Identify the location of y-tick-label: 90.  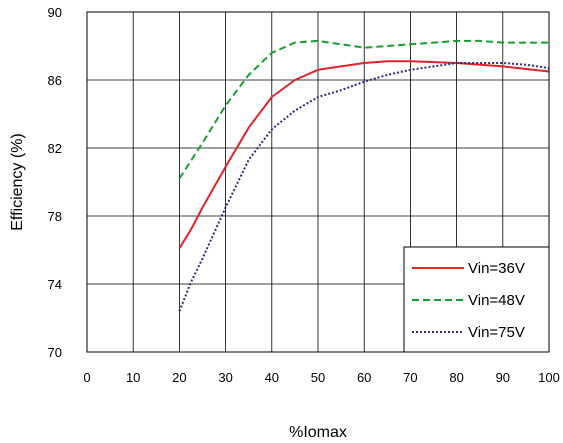
(55, 12).